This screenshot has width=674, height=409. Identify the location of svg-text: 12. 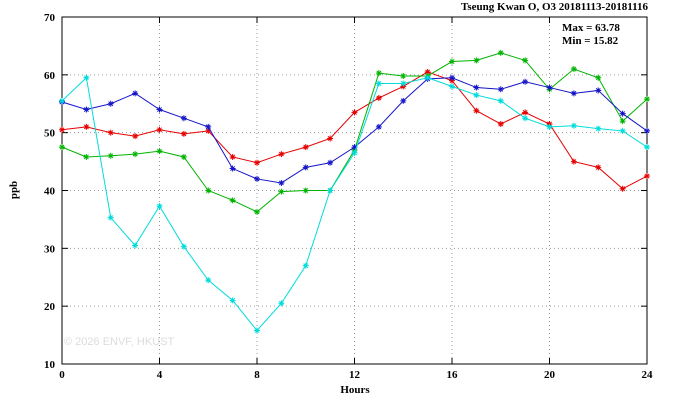
(355, 375).